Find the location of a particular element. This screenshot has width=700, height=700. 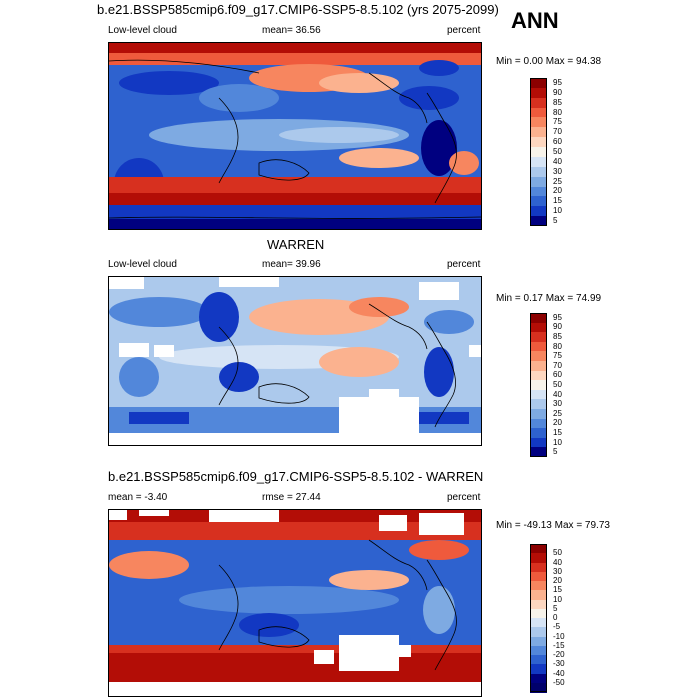

panel2-variable-label: Low-level cloud is located at coordinates (142, 264).